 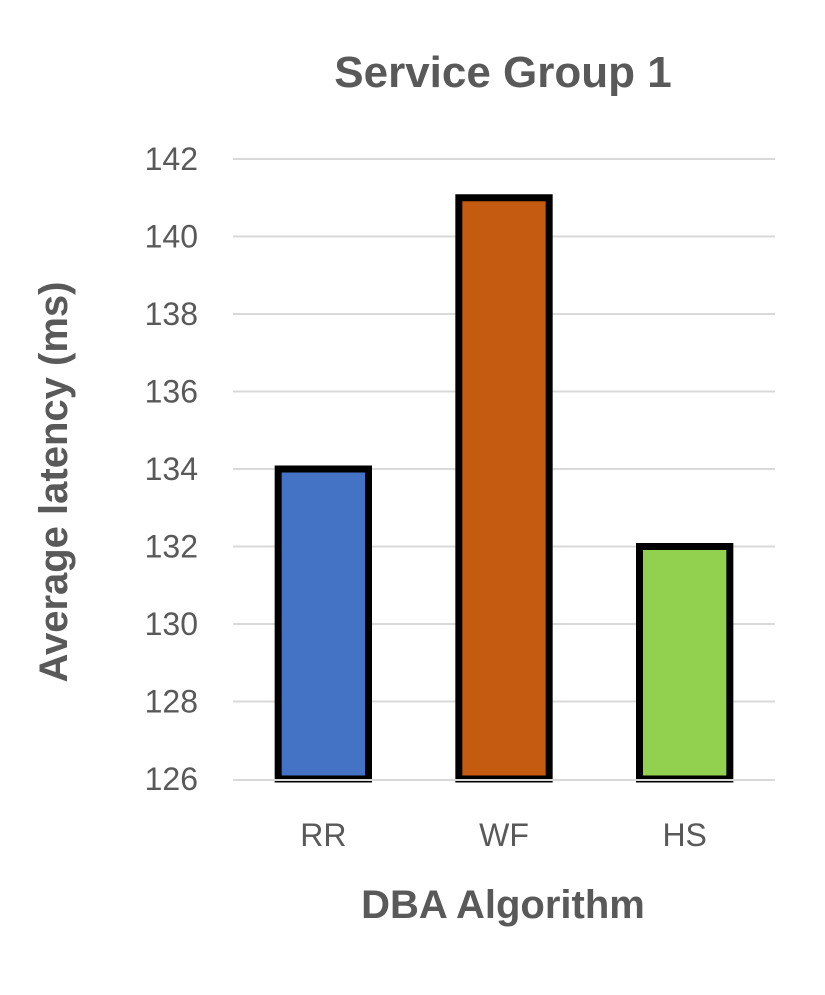 I want to click on y-axis-title: Average latency (ms), so click(x=54, y=482).